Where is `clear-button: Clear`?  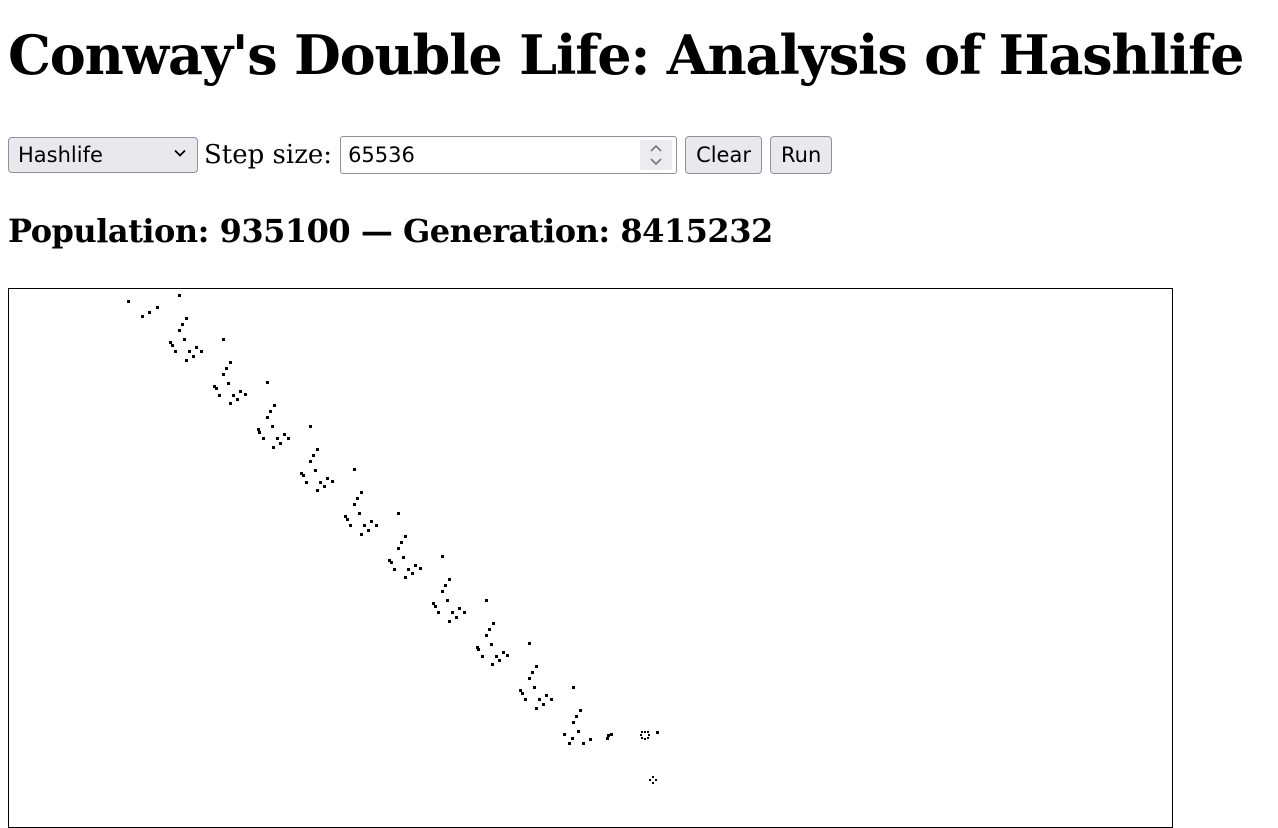
clear-button: Clear is located at coordinates (723, 155).